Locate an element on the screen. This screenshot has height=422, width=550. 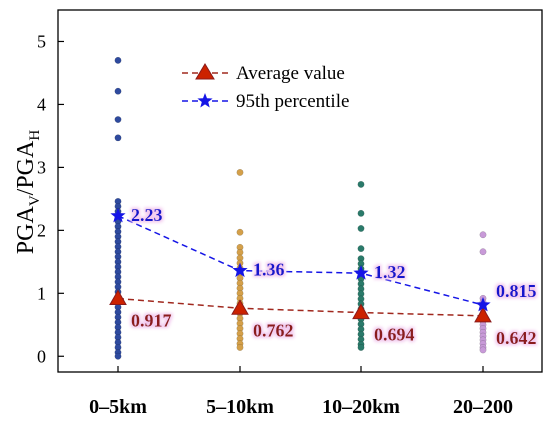
y-axis-label-sub-h: H is located at coordinates (35, 135).